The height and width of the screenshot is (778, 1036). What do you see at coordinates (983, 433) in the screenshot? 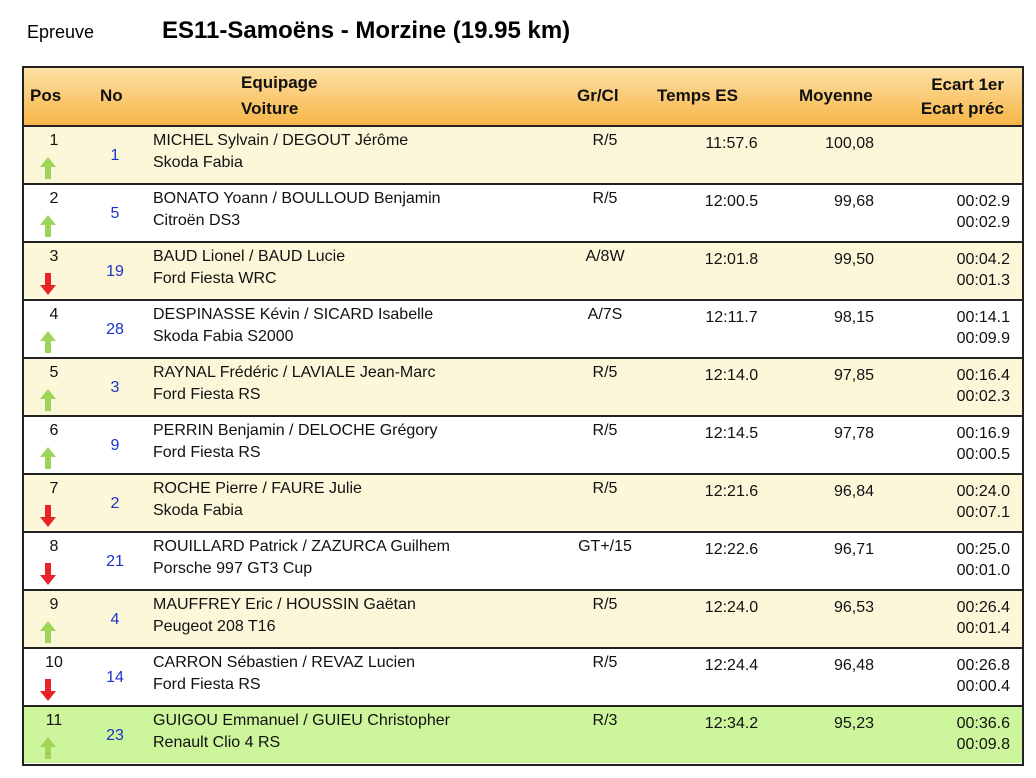
I see `gap-first: 00:16.9` at bounding box center [983, 433].